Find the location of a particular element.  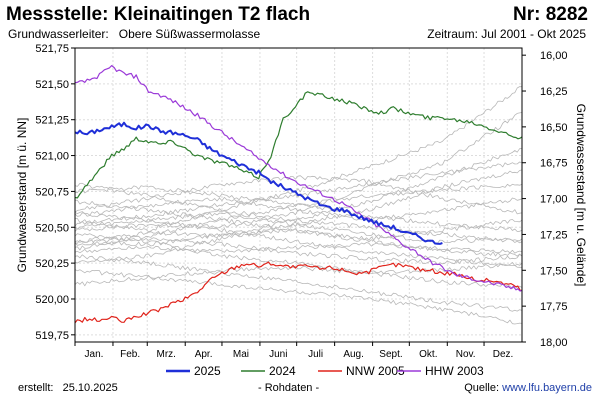

created-date: 25.10.2025 is located at coordinates (90, 388).